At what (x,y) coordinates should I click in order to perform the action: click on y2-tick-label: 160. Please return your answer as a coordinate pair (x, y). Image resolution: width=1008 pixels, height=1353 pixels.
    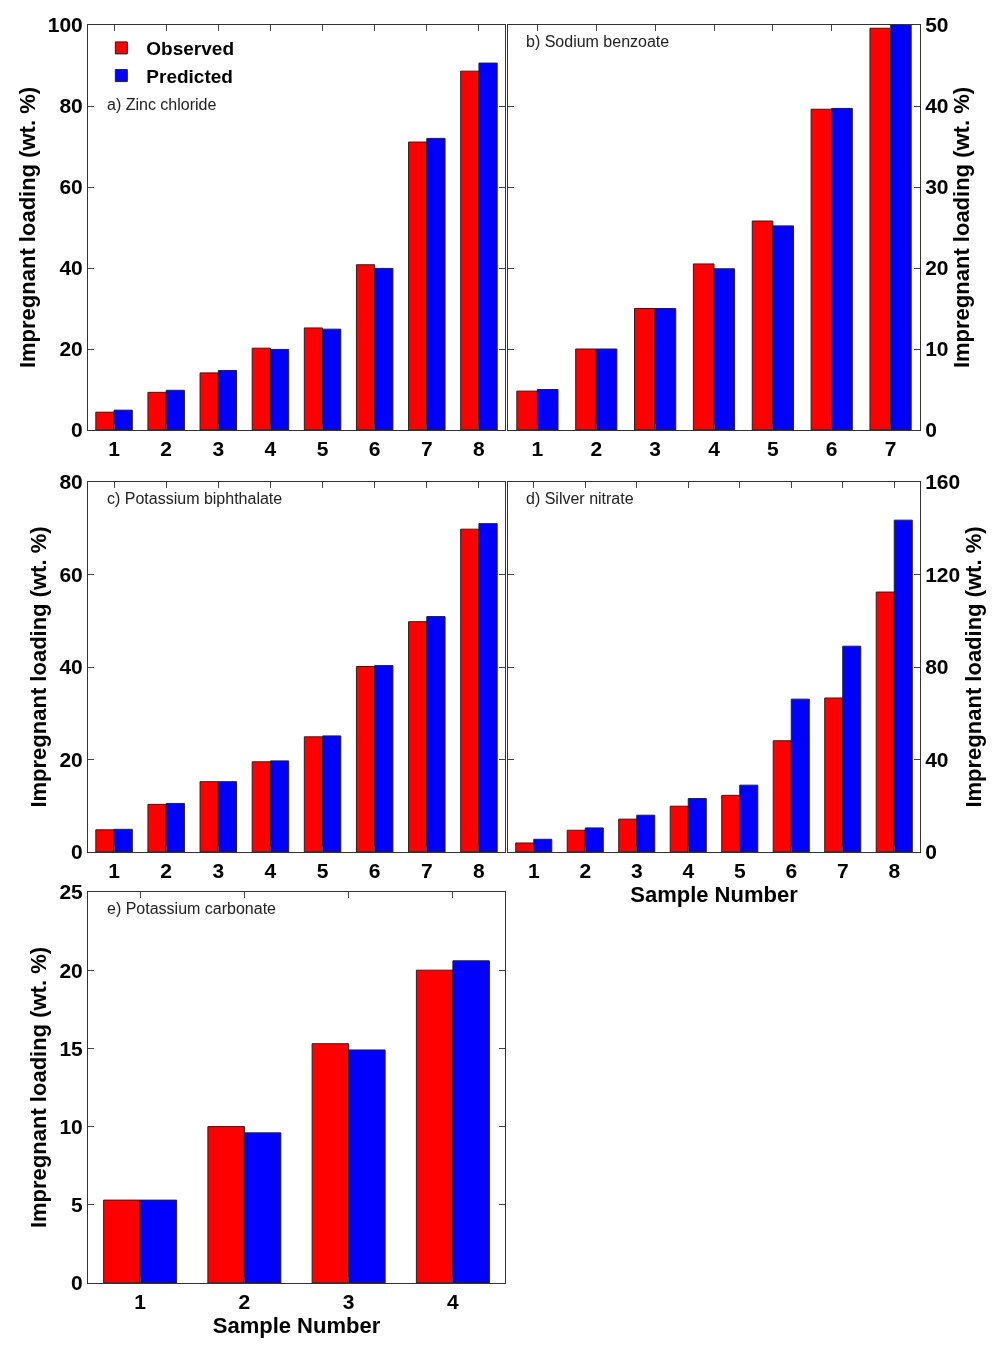
    Looking at the image, I should click on (943, 482).